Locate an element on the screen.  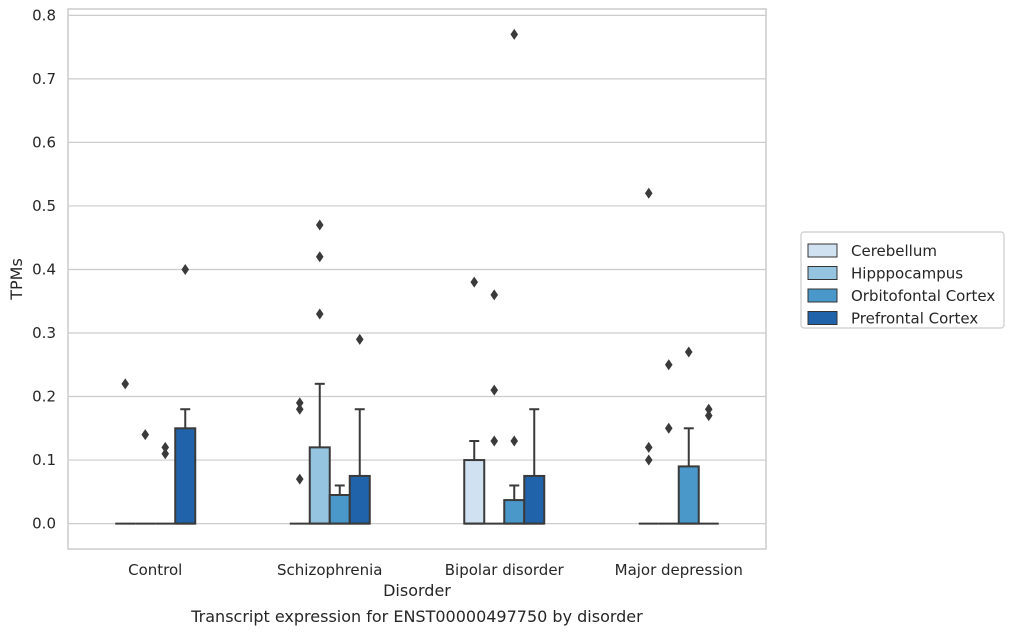
legend-item: Hipppocampus is located at coordinates (885, 274).